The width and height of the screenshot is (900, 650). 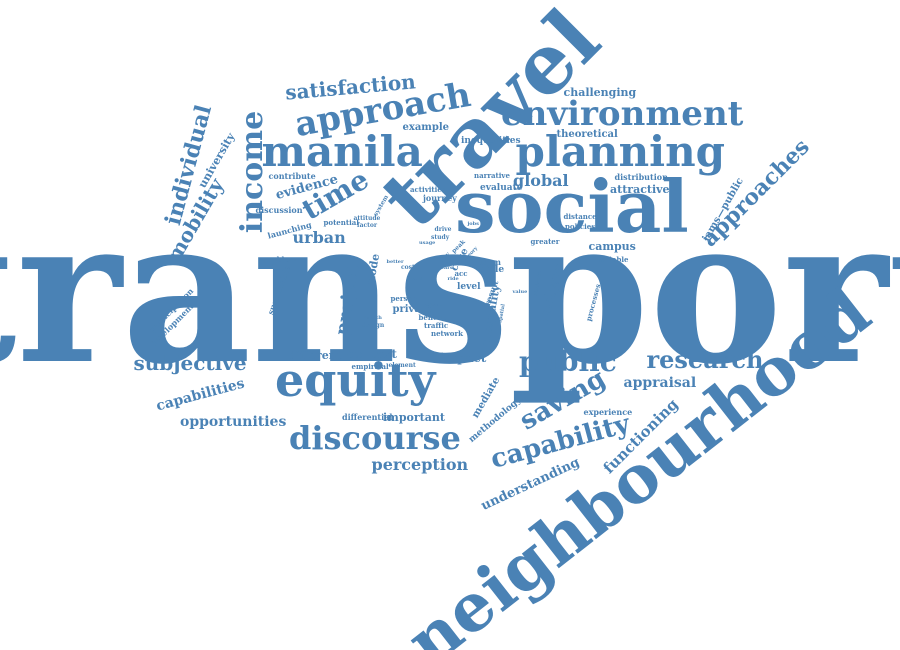 What do you see at coordinates (447, 333) in the screenshot?
I see `word-network: network` at bounding box center [447, 333].